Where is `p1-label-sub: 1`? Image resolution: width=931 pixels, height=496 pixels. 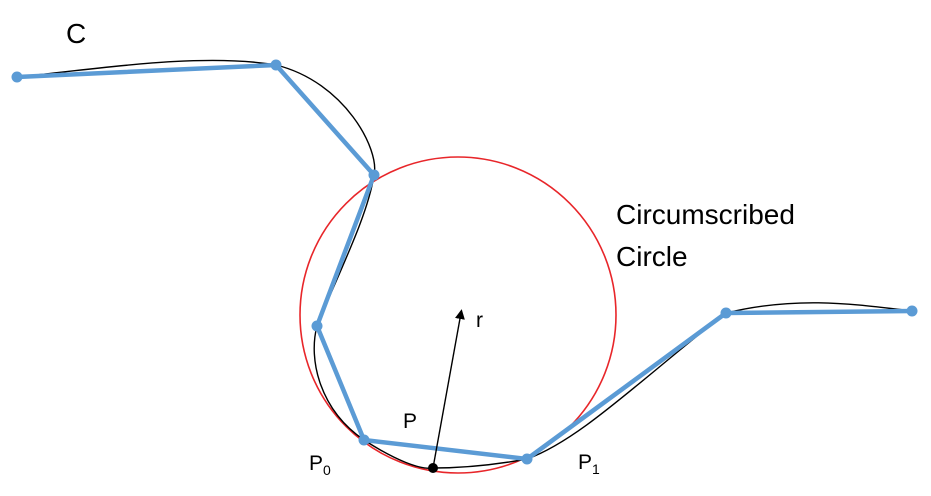 p1-label-sub: 1 is located at coordinates (596, 469).